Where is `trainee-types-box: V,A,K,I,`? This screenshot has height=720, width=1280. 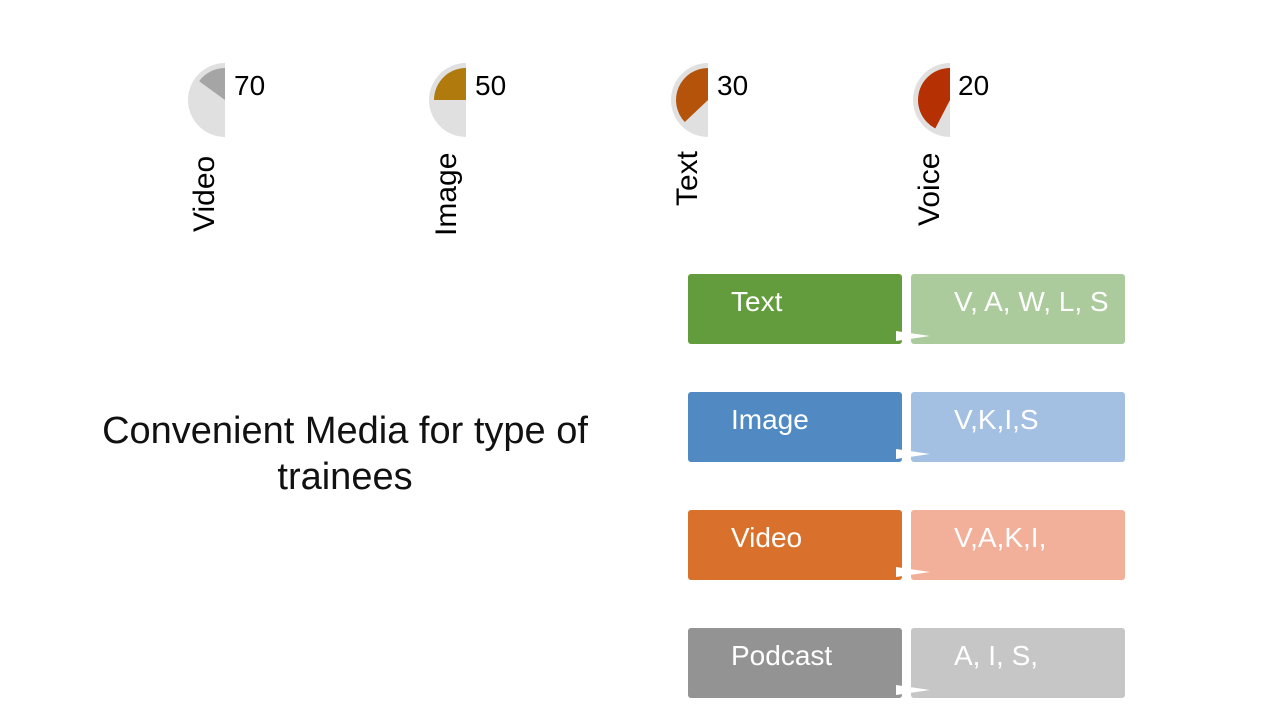
trainee-types-box: V,A,K,I, is located at coordinates (1018, 545).